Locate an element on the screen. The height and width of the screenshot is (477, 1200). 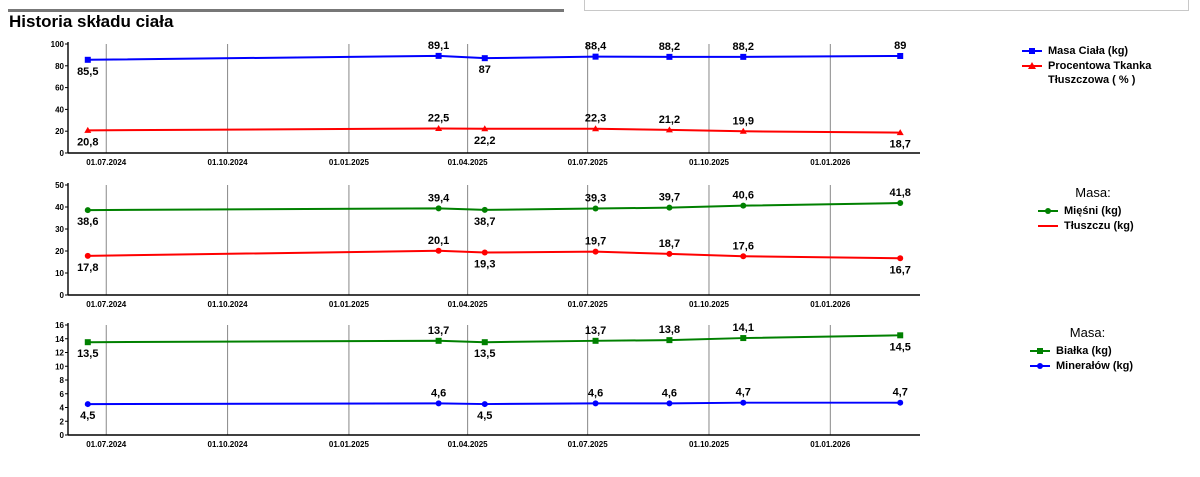
legend-label: Minerałów (kg) is located at coordinates (1095, 366).